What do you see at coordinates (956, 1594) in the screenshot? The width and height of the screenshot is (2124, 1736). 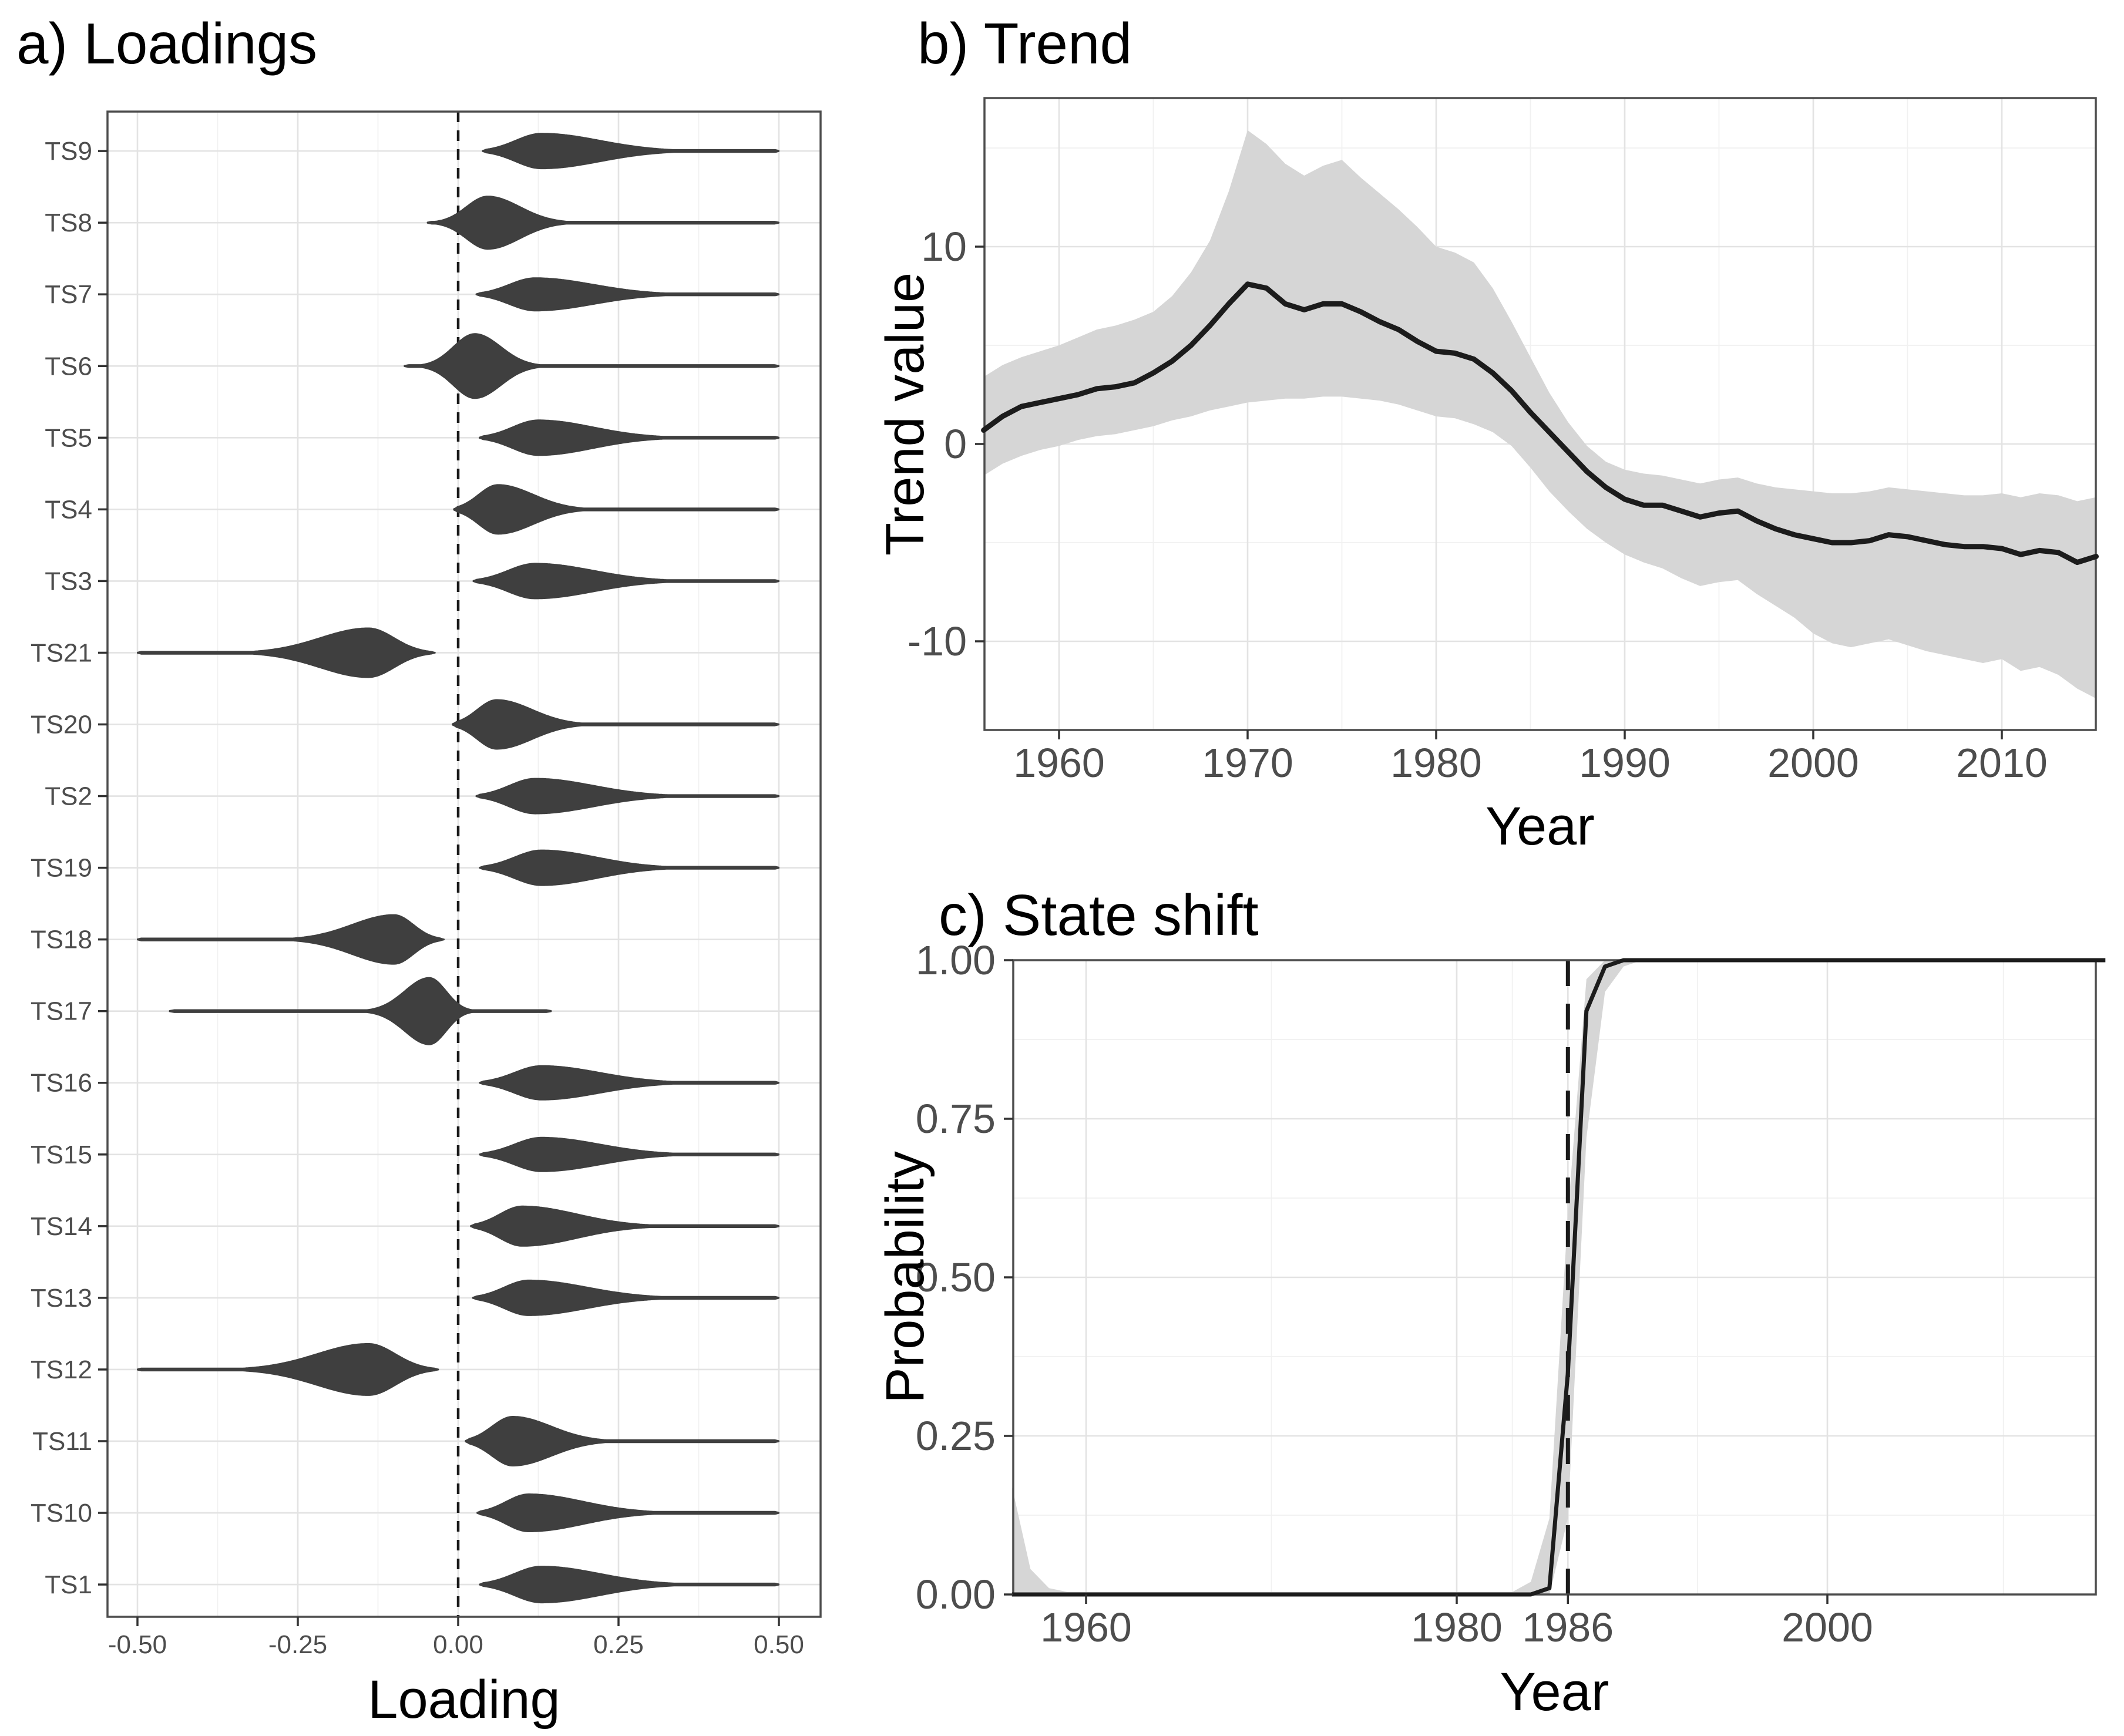 I see `panel-c-y-tick-label: 0.00` at bounding box center [956, 1594].